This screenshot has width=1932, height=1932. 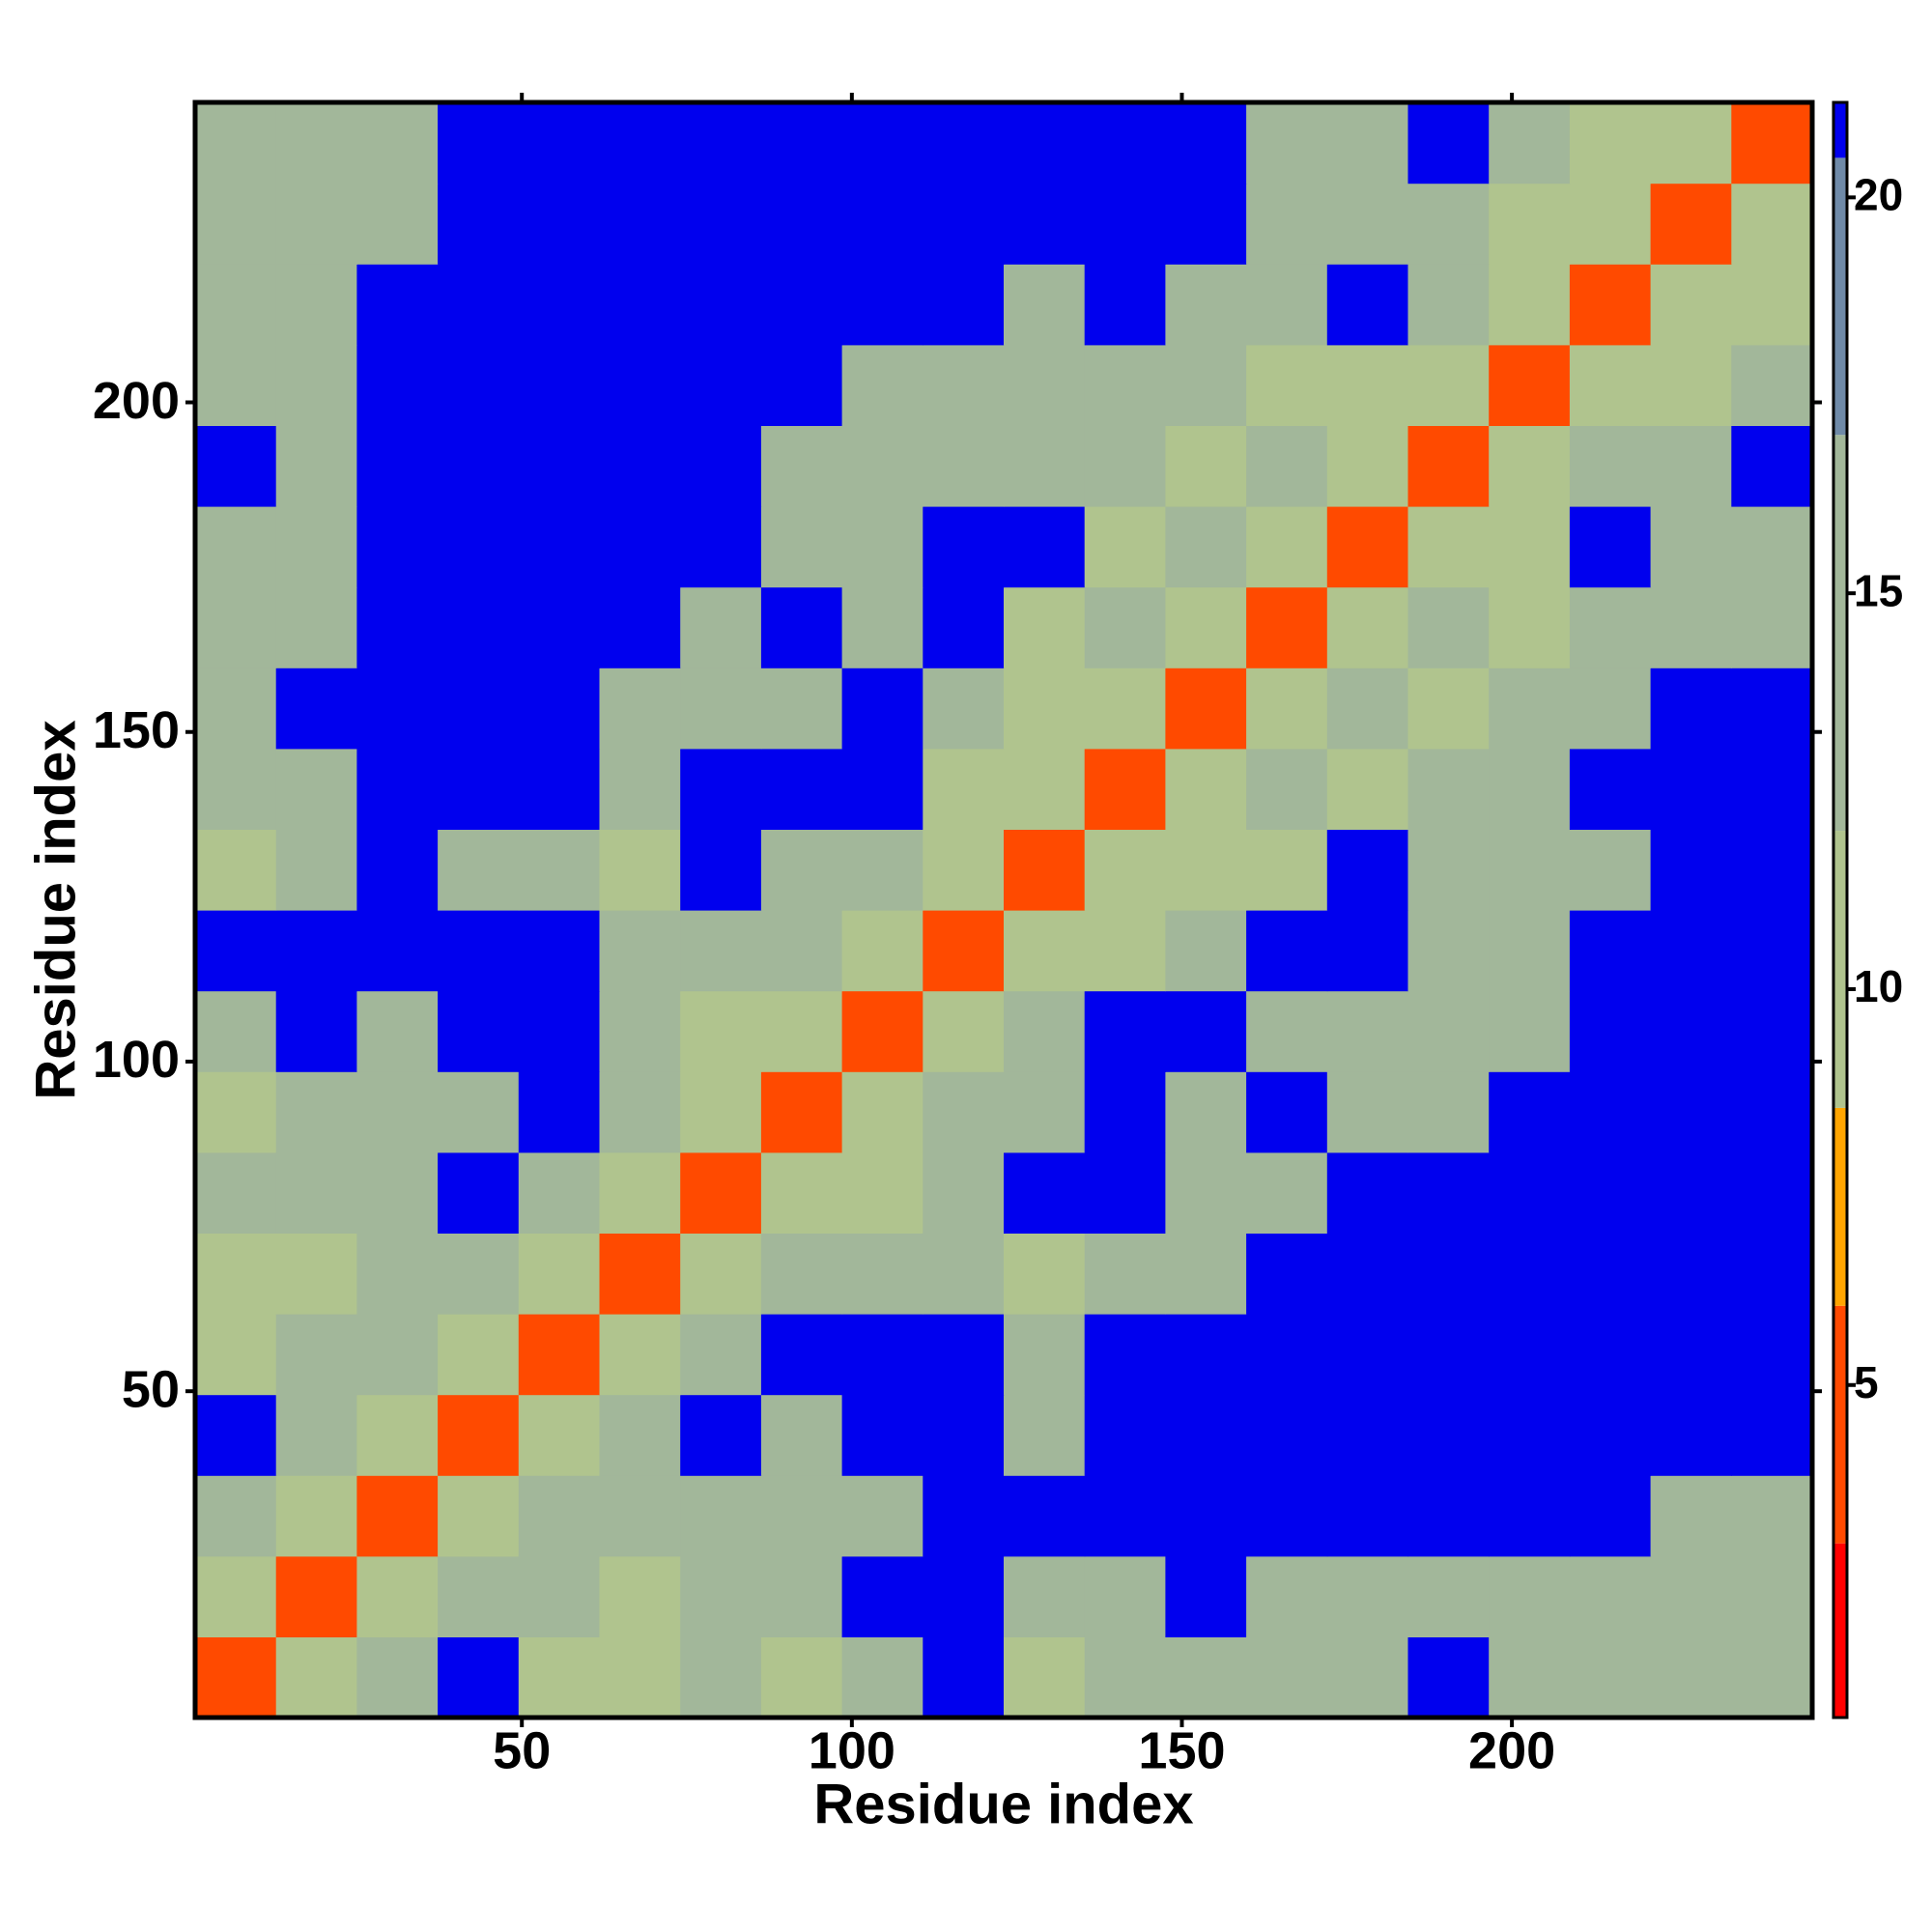 What do you see at coordinates (1003, 1804) in the screenshot?
I see `x-axis-title: Residue index` at bounding box center [1003, 1804].